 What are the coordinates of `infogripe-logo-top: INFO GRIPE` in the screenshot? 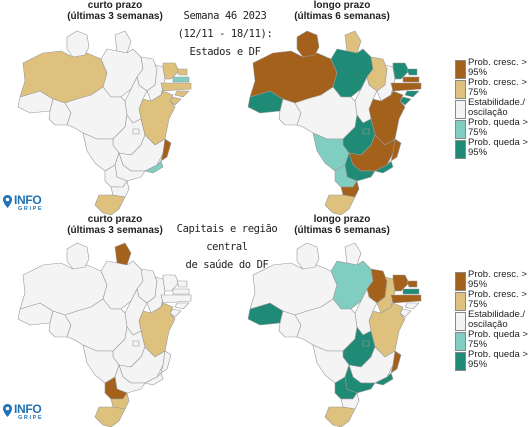 It's located at (28, 204).